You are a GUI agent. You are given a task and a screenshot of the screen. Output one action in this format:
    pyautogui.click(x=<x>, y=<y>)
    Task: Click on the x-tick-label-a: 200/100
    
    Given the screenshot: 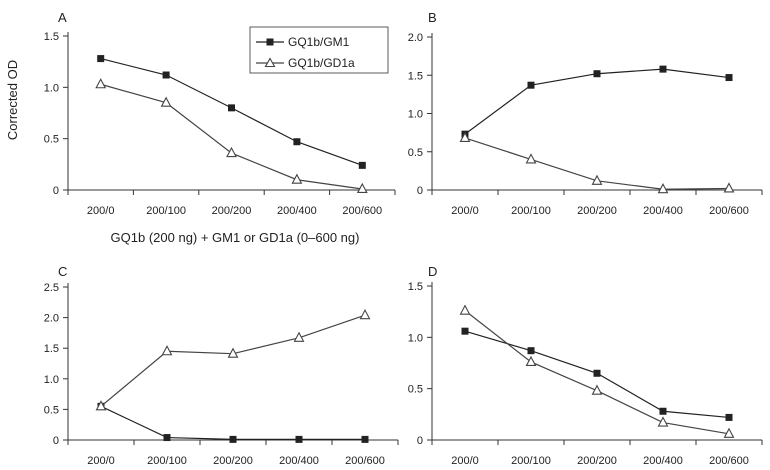 What is the action you would take?
    pyautogui.click(x=166, y=211)
    